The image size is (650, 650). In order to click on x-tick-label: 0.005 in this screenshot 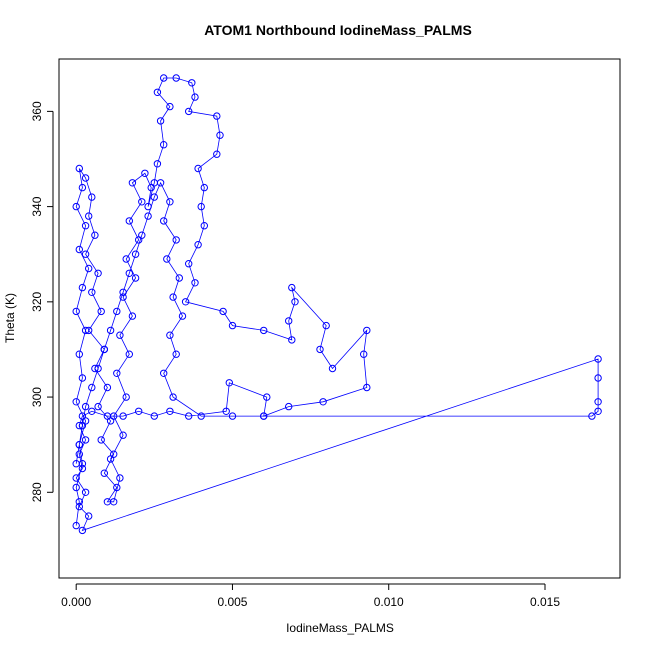, I will do `click(232, 602)`.